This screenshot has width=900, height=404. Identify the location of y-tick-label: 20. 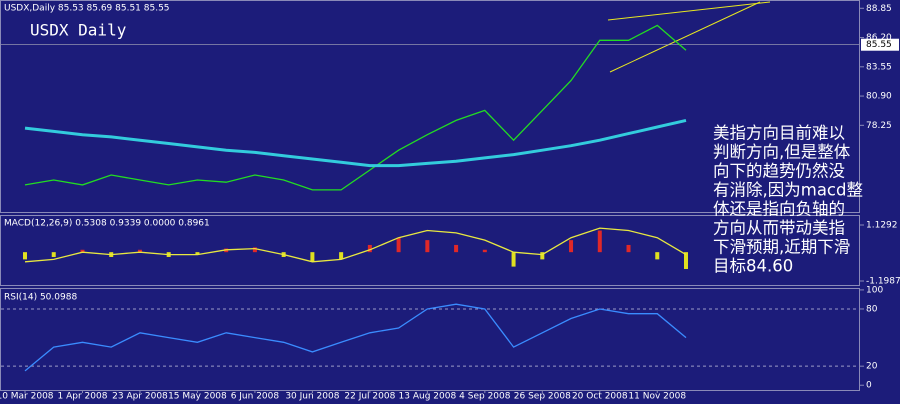
(872, 367).